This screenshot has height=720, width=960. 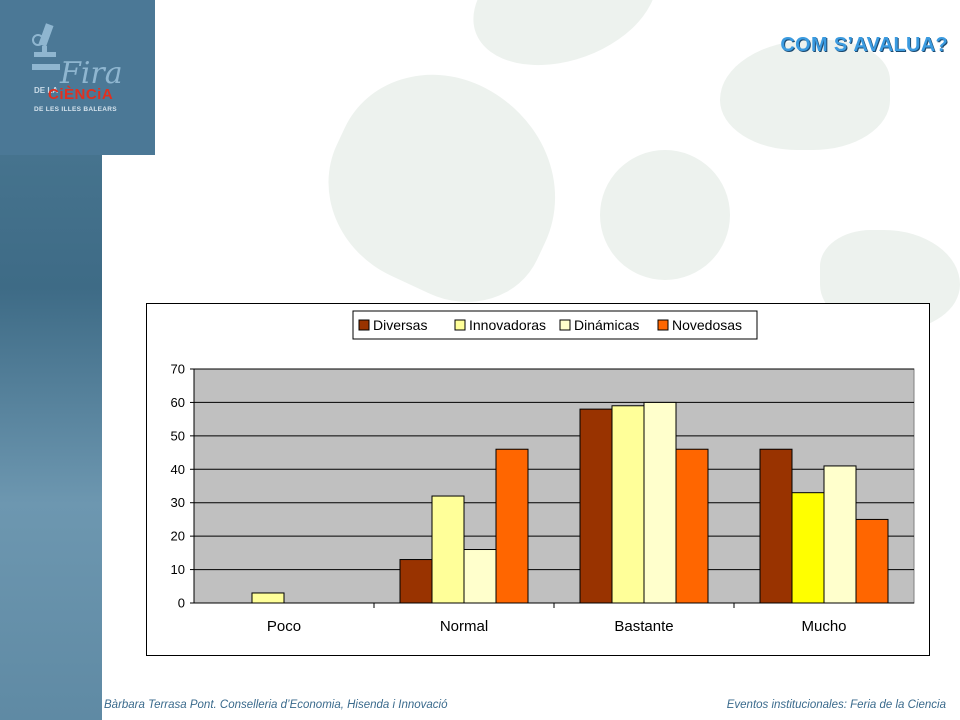 What do you see at coordinates (660, 502) in the screenshot?
I see `bar-dinámicas-bastante` at bounding box center [660, 502].